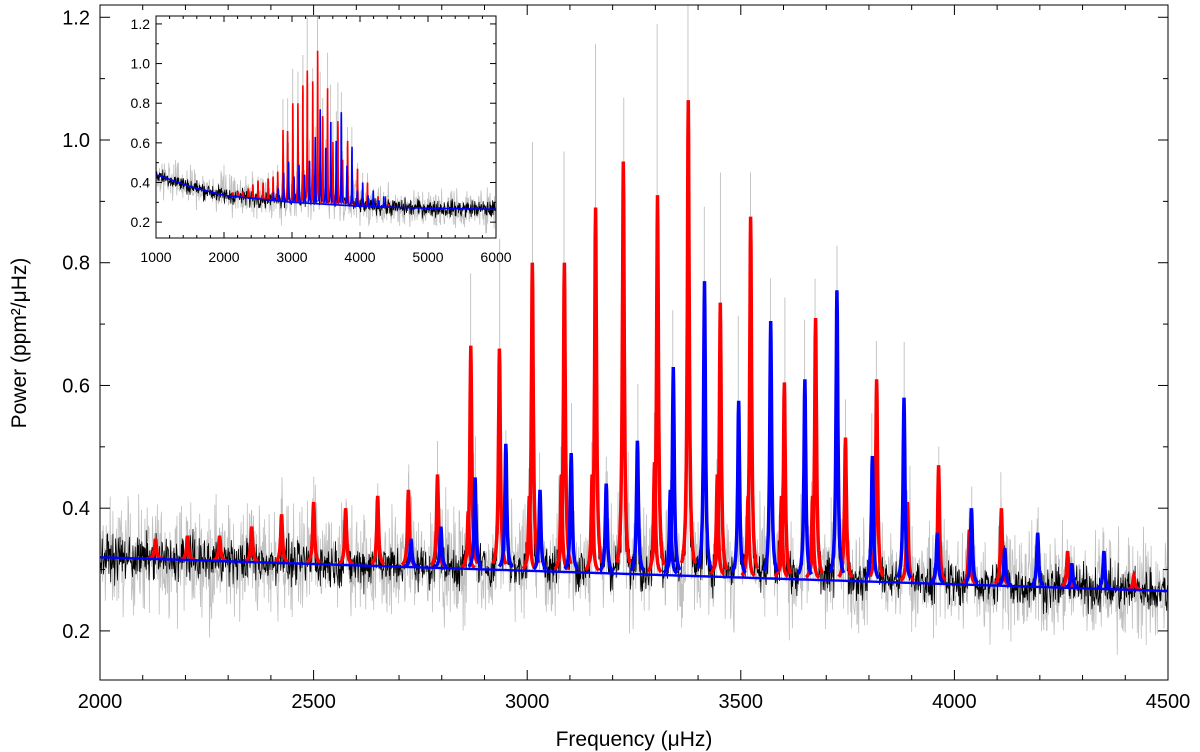 Image resolution: width=1200 pixels, height=752 pixels. What do you see at coordinates (19, 343) in the screenshot?
I see `y-axis-title: Power (ppm²/μHz)` at bounding box center [19, 343].